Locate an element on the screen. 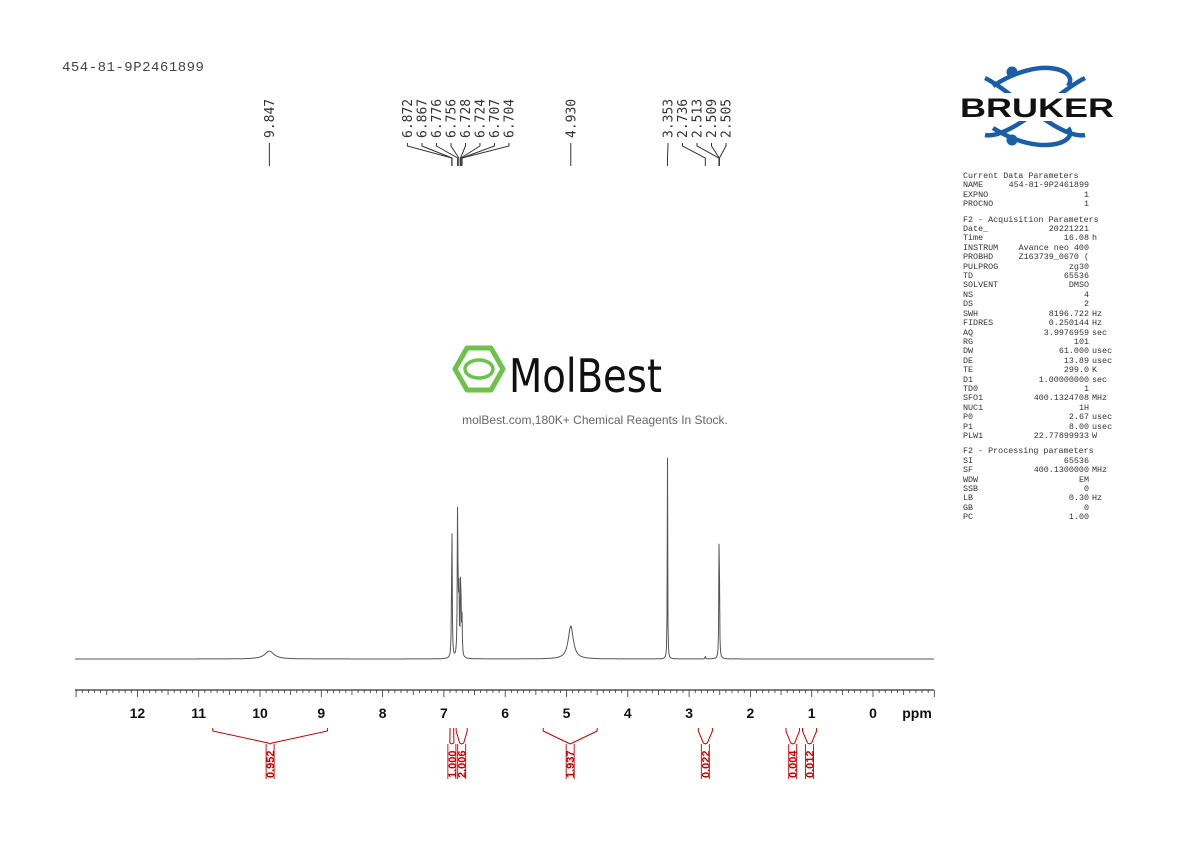  param-row-pulprog: PULPROG zg30 is located at coordinates (1039, 266).